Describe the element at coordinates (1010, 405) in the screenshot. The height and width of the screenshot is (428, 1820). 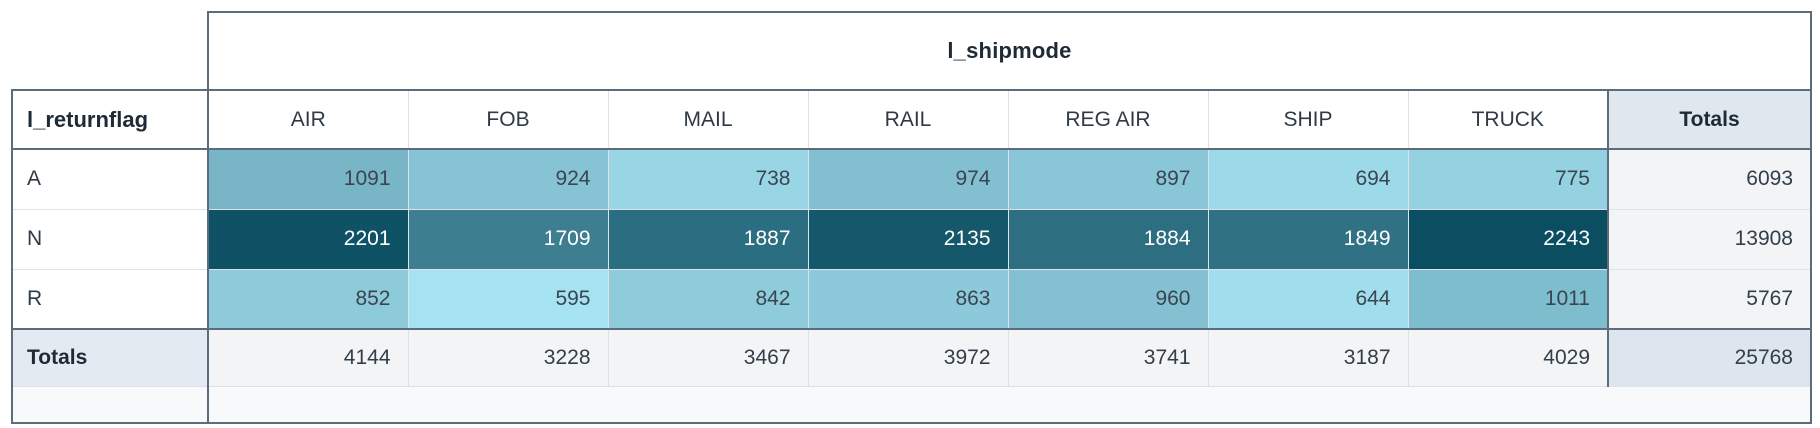
I see `footer-spacer-main` at that location.